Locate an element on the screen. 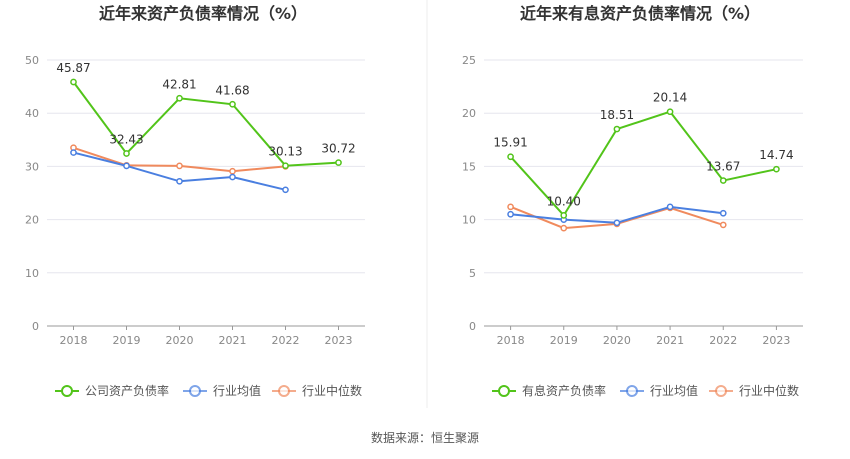  legend-label: 有息资产负债率 is located at coordinates (564, 390).